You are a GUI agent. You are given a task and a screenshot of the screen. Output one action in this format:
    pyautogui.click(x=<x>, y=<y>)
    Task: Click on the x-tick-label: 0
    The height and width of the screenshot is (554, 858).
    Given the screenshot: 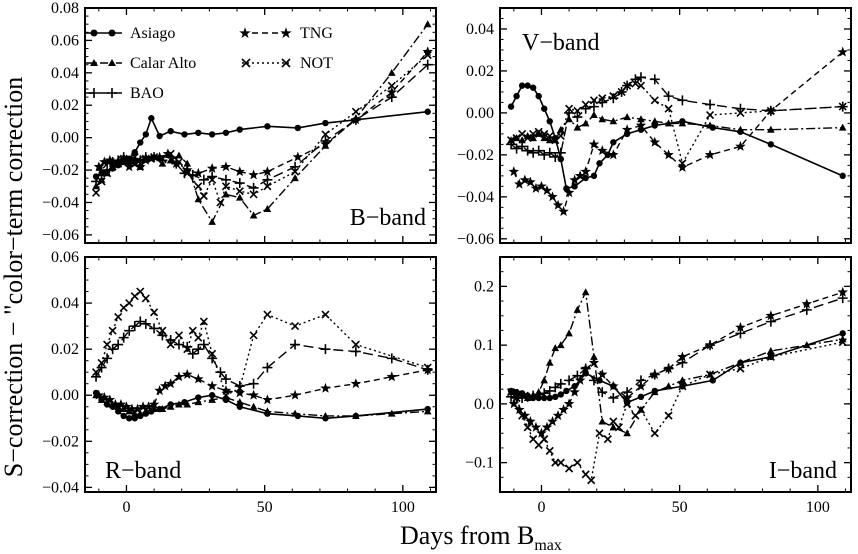 What is the action you would take?
    pyautogui.click(x=126, y=507)
    